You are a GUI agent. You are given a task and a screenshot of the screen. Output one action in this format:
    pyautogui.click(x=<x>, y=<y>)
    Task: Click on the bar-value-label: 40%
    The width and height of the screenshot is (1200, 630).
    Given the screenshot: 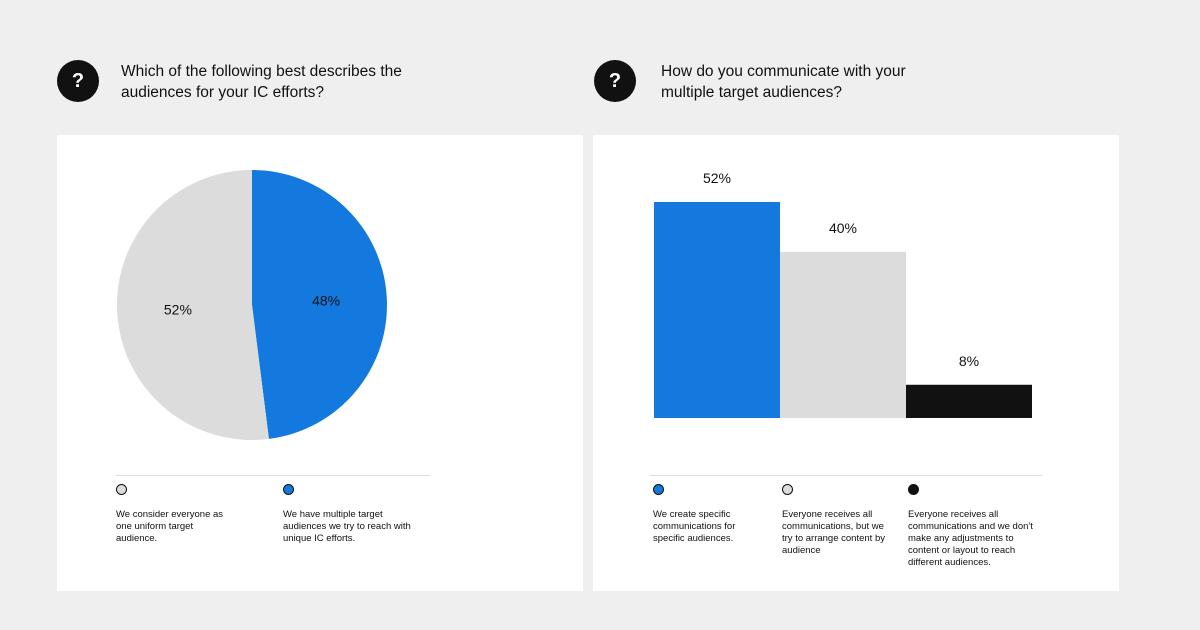 What is the action you would take?
    pyautogui.click(x=843, y=228)
    